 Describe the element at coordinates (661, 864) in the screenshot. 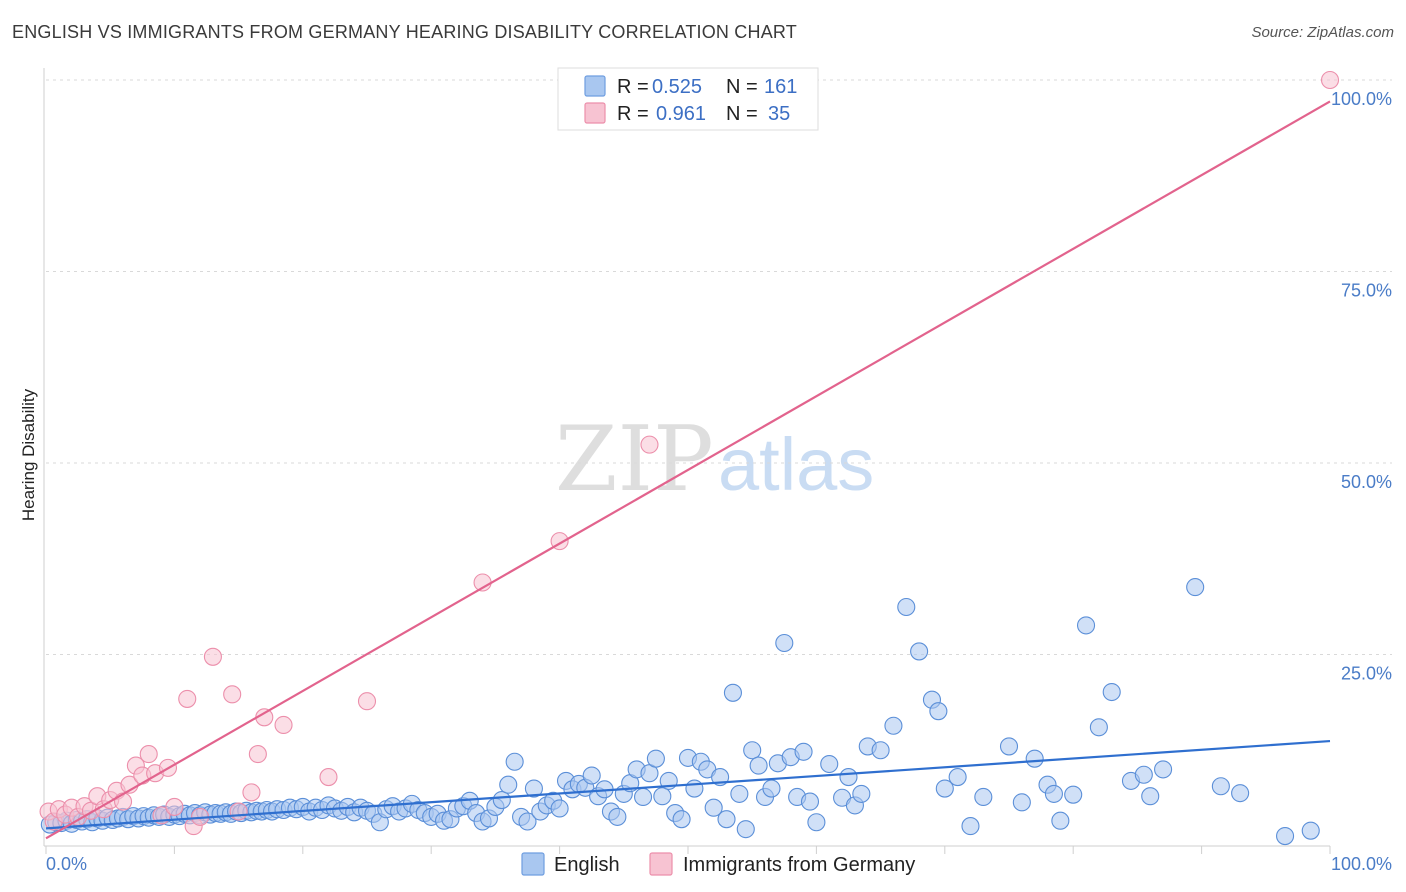

I see `bottom-legend-swatch-germany` at that location.